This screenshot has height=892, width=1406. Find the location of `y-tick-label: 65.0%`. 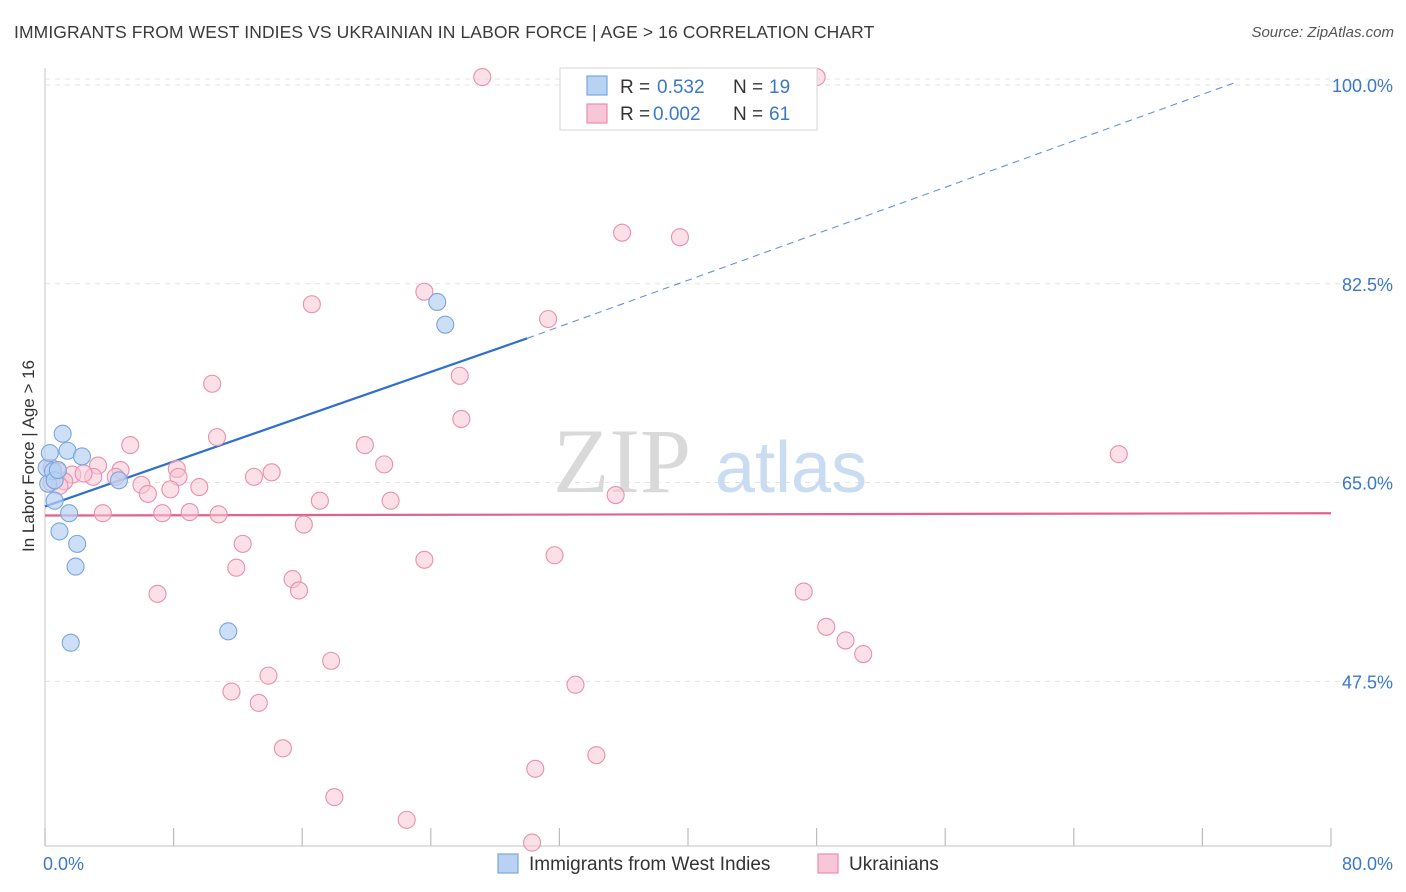

y-tick-label: 65.0% is located at coordinates (1367, 484).